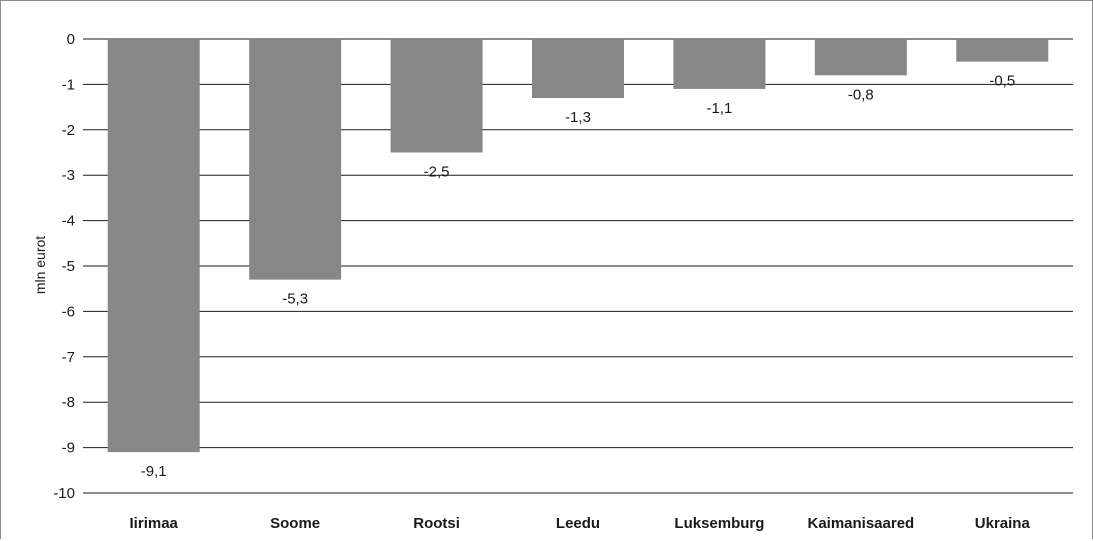 The height and width of the screenshot is (541, 1093). I want to click on y-tick-label: -5, so click(68, 266).